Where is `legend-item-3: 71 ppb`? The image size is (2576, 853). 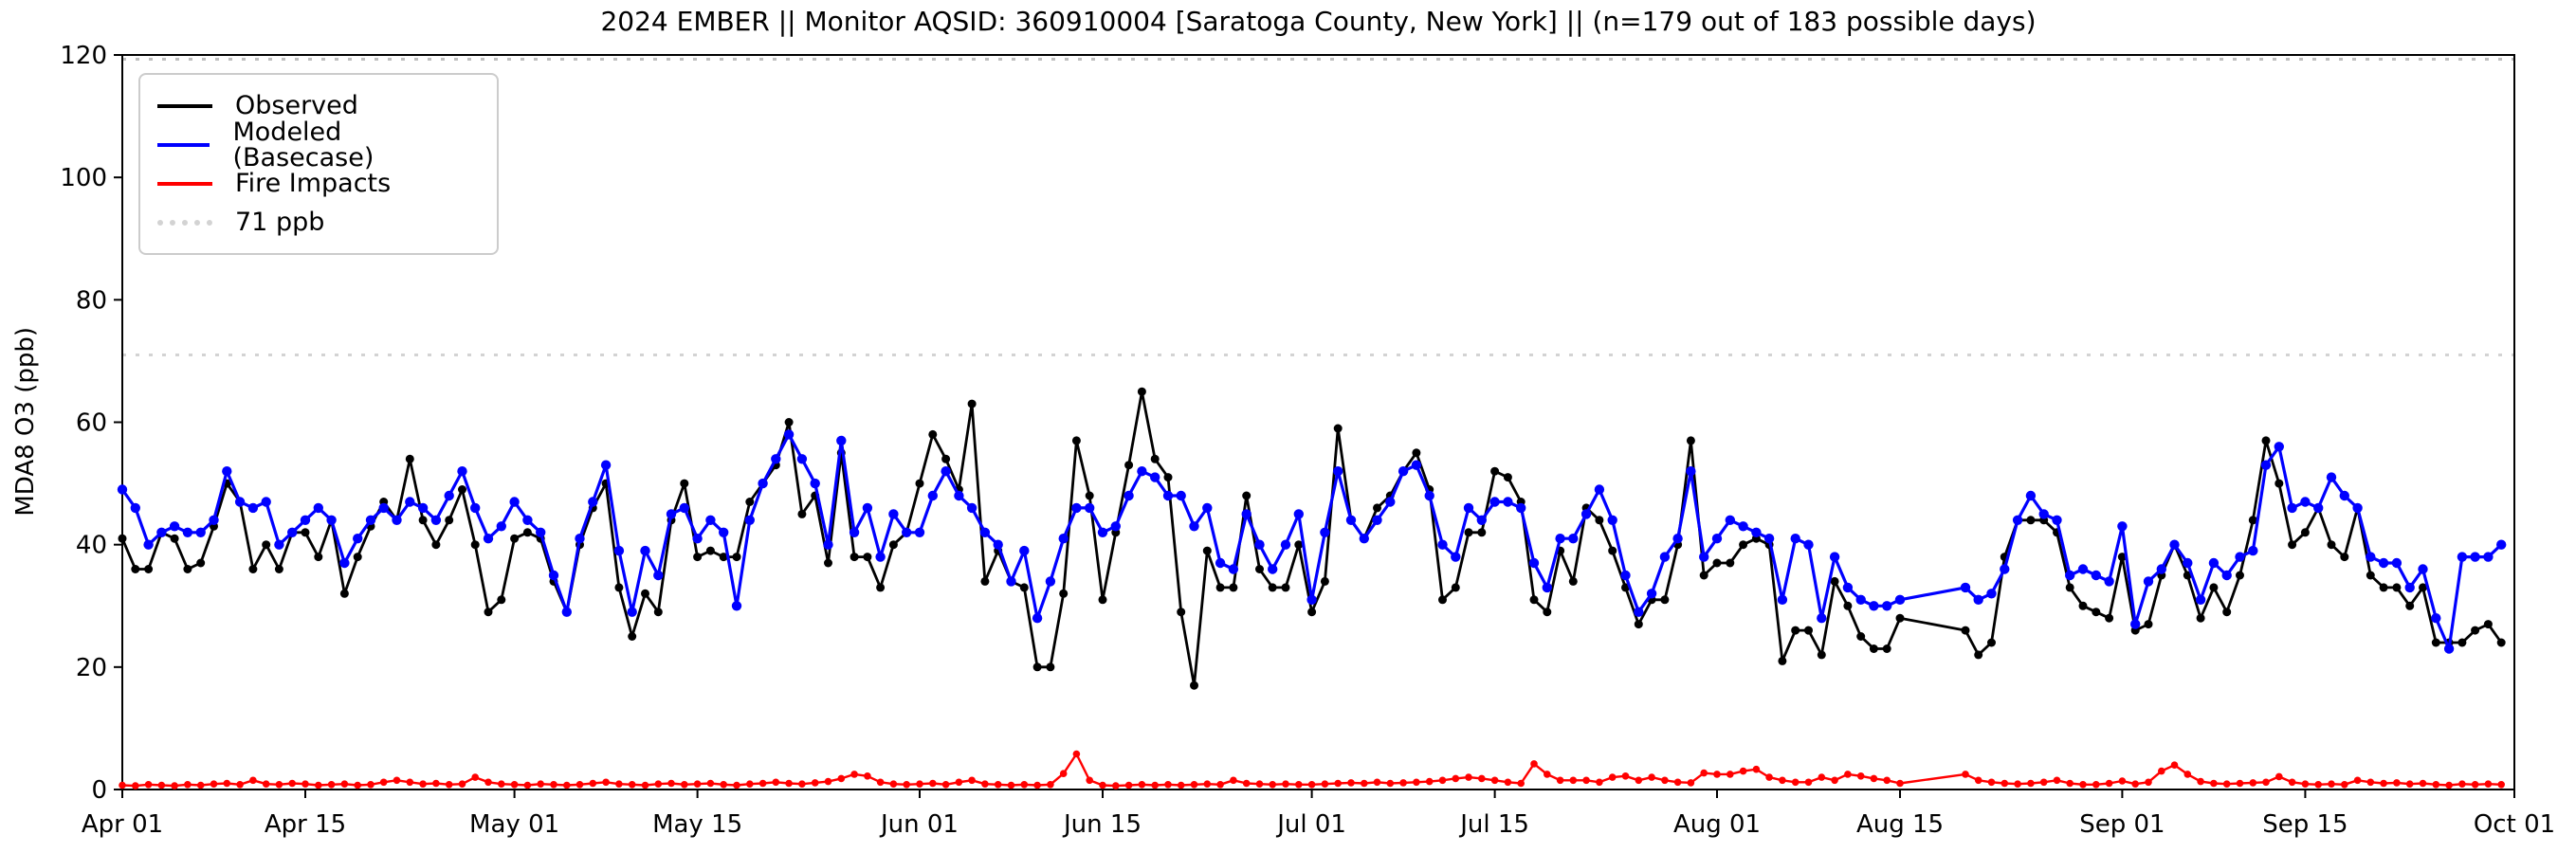 legend-item-3: 71 ppb is located at coordinates (315, 222).